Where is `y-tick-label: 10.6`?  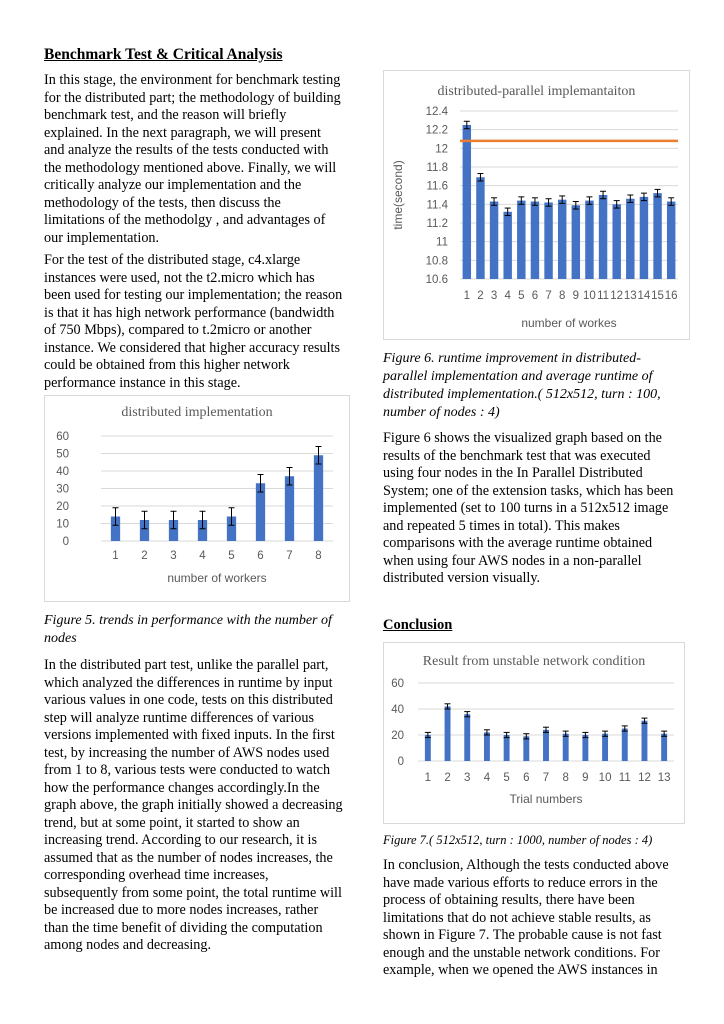 y-tick-label: 10.6 is located at coordinates (437, 280).